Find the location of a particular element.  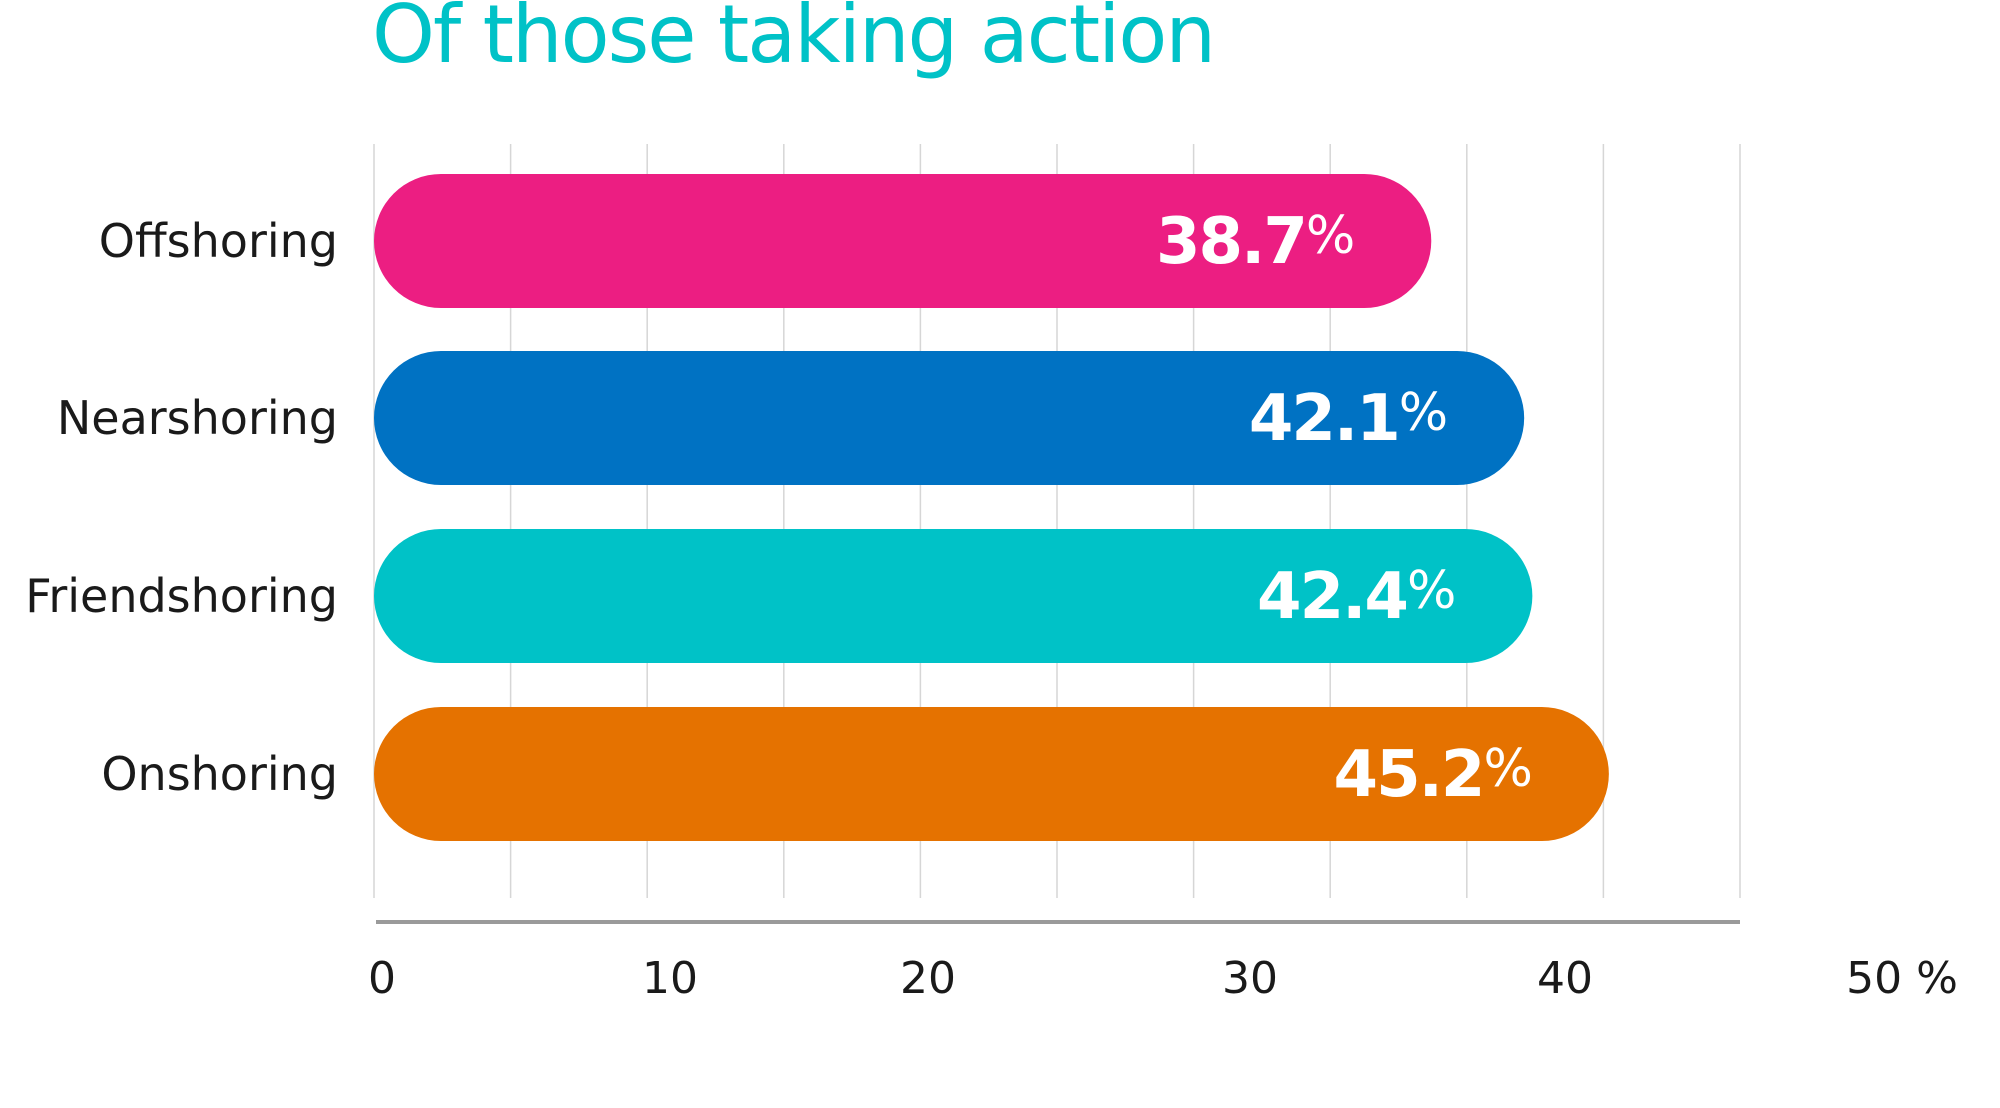

x-tick-label: 20 is located at coordinates (928, 978).